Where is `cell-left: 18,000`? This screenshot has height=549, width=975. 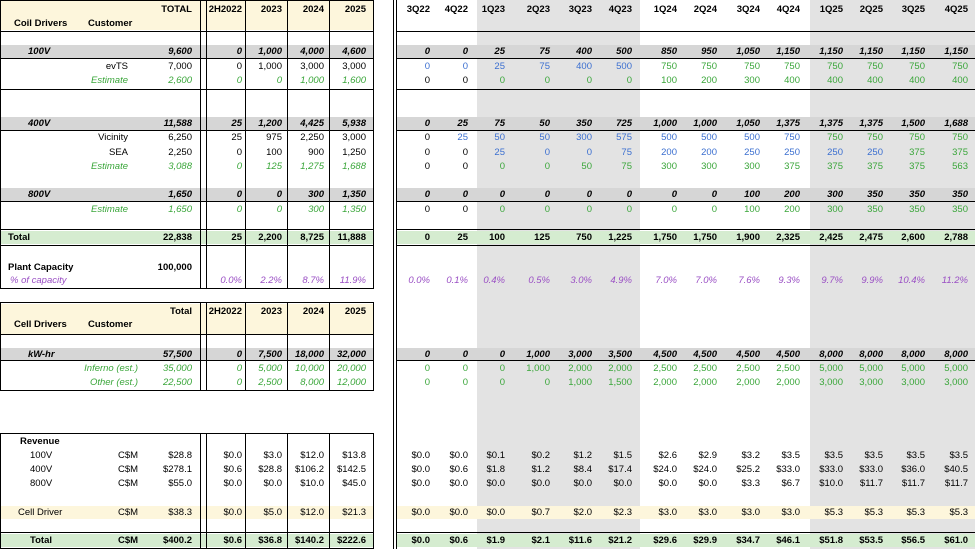
cell-left: 18,000 is located at coordinates (309, 354).